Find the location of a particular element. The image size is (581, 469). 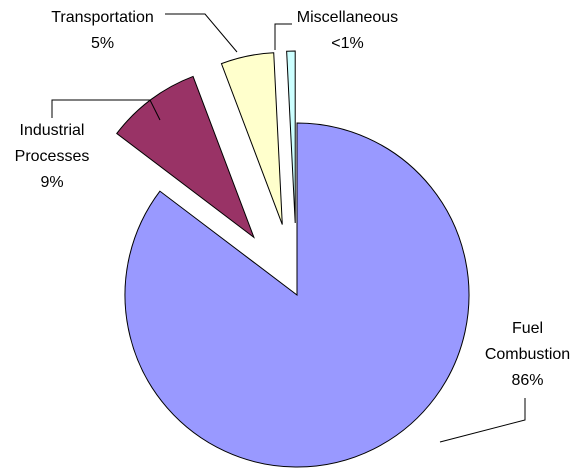

category-name: Industrial Processes is located at coordinates (52, 143).